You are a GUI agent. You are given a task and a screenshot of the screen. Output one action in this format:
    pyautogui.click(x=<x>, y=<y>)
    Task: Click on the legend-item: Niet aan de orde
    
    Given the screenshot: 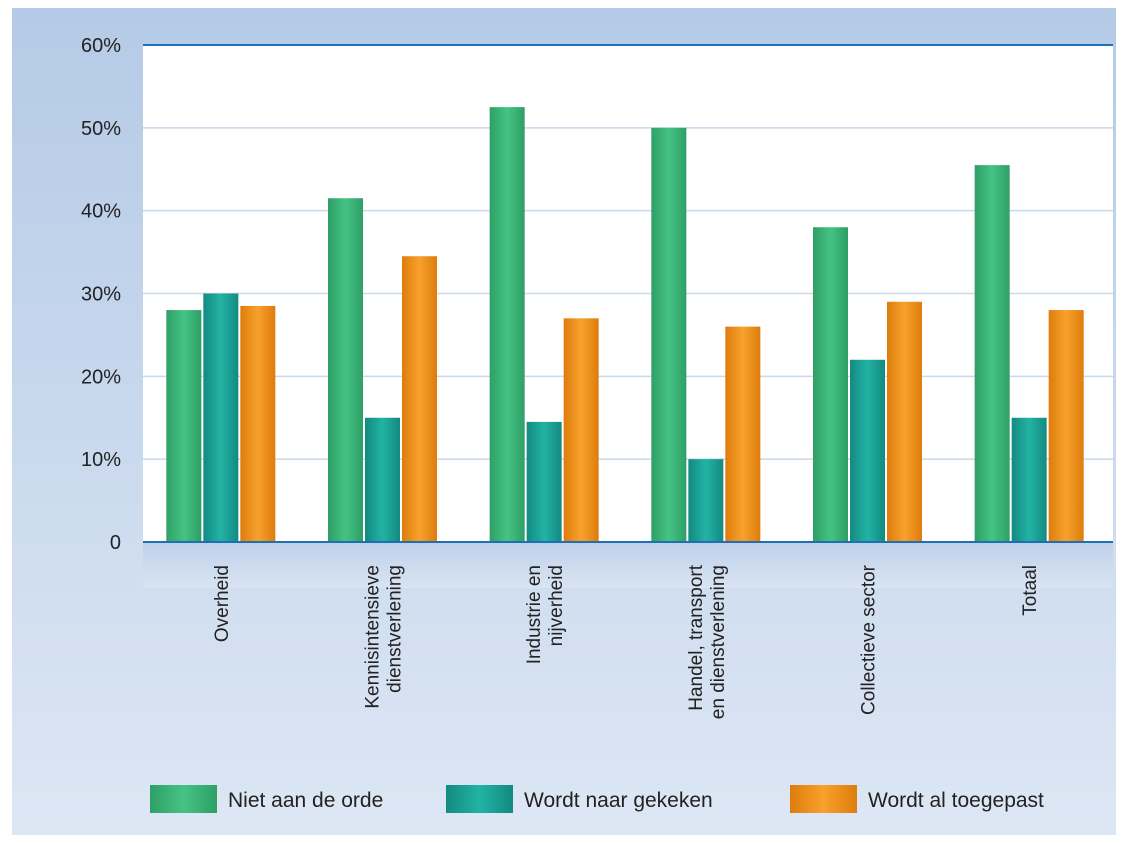 What is the action you would take?
    pyautogui.click(x=266, y=799)
    